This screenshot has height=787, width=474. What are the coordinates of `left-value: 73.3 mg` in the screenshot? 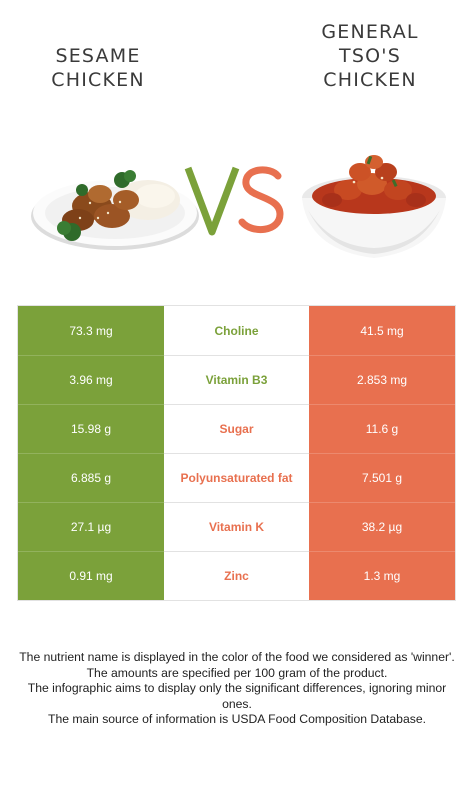 It's located at (91, 330).